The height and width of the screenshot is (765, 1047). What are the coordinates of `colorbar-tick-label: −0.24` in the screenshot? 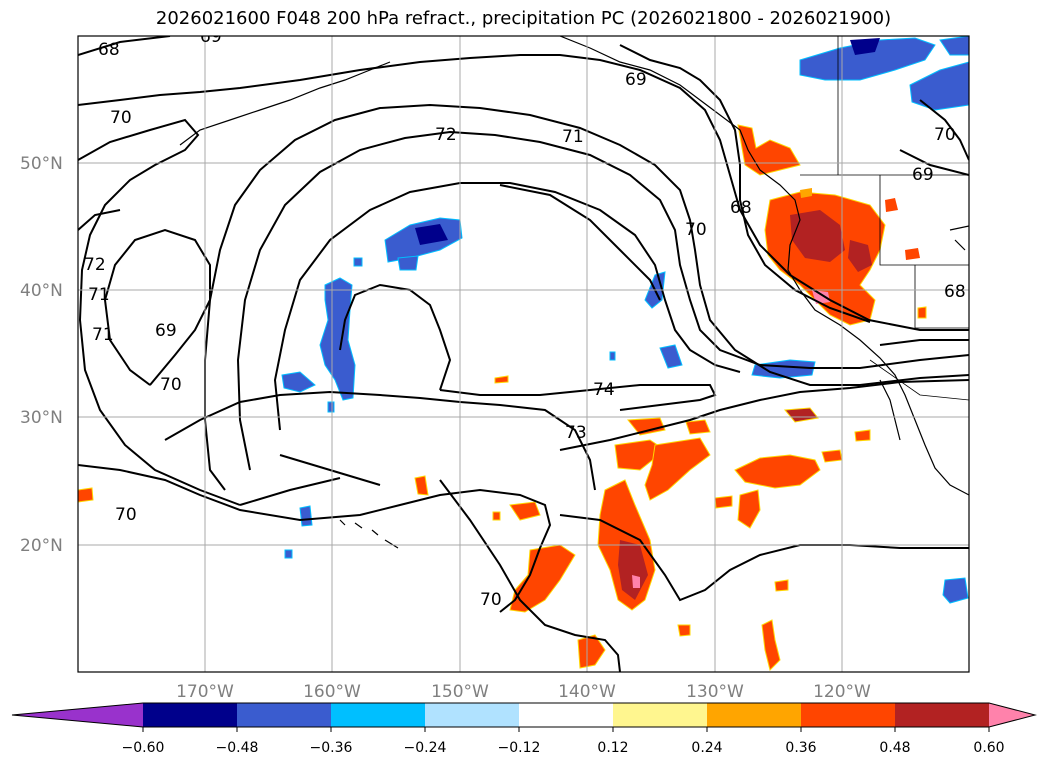 It's located at (425, 748).